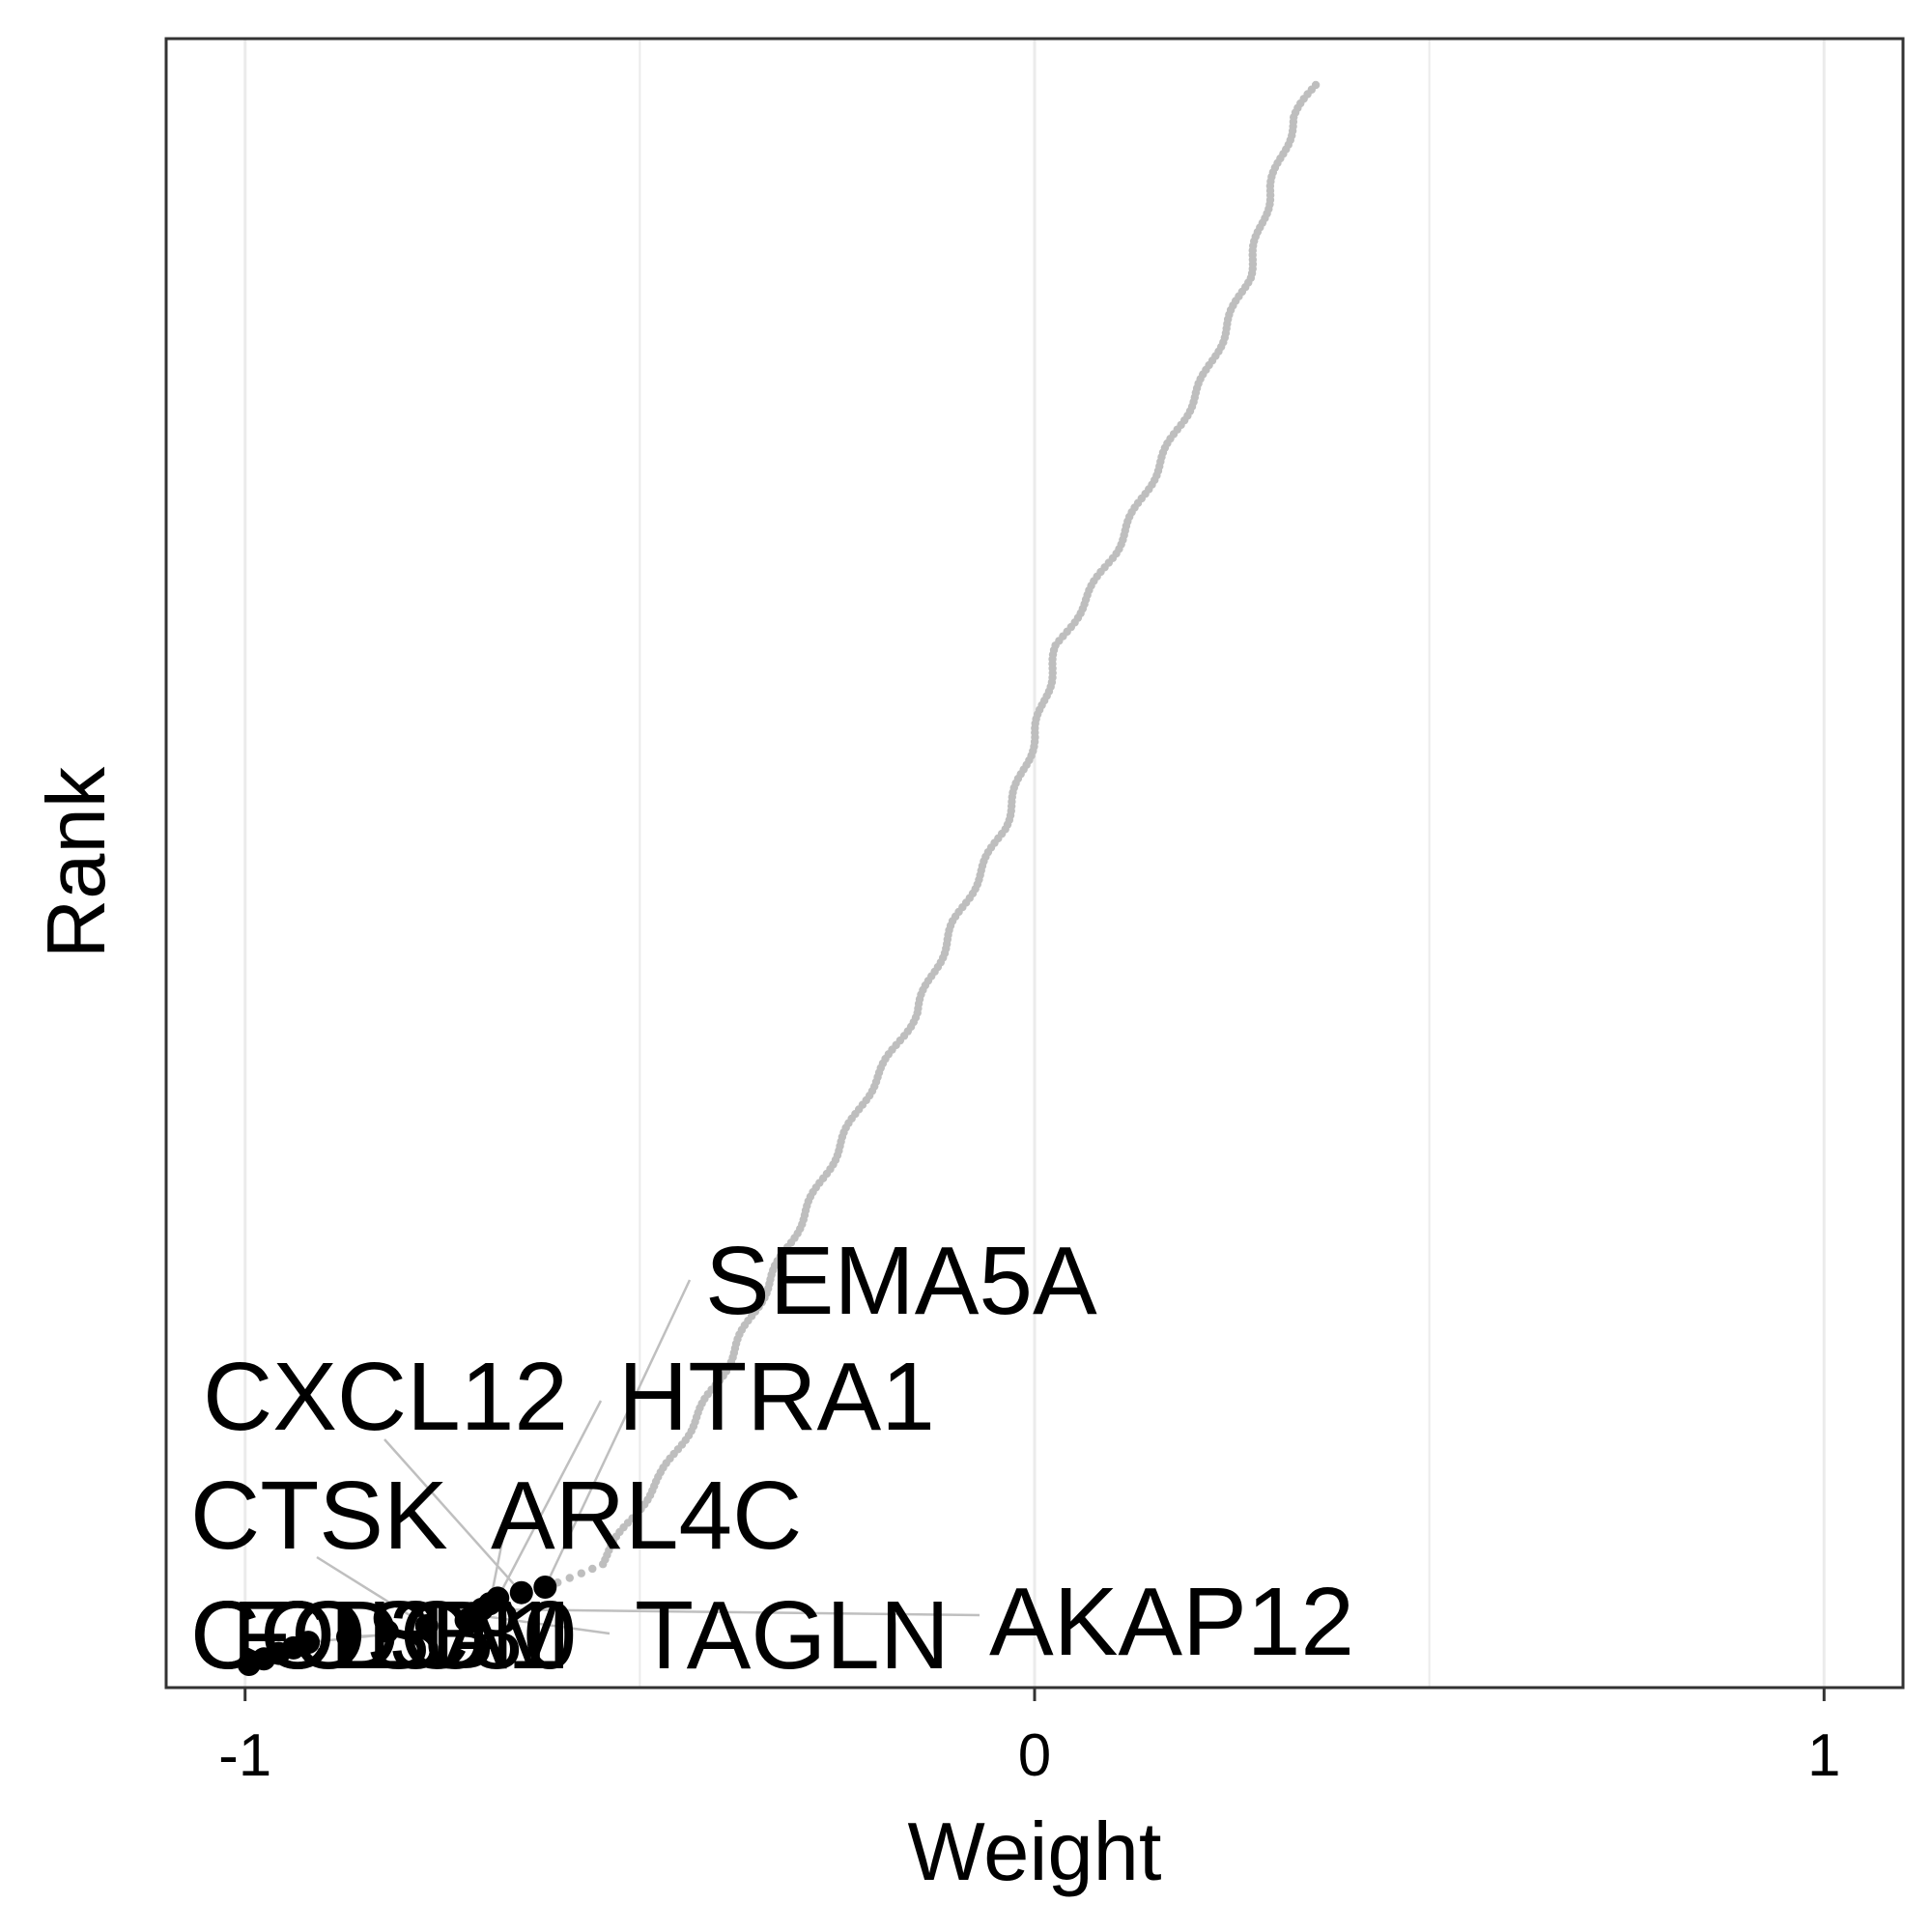 This screenshot has width=1932, height=1932. Describe the element at coordinates (1171, 1622) in the screenshot. I see `gene-label: AKAP12` at that location.